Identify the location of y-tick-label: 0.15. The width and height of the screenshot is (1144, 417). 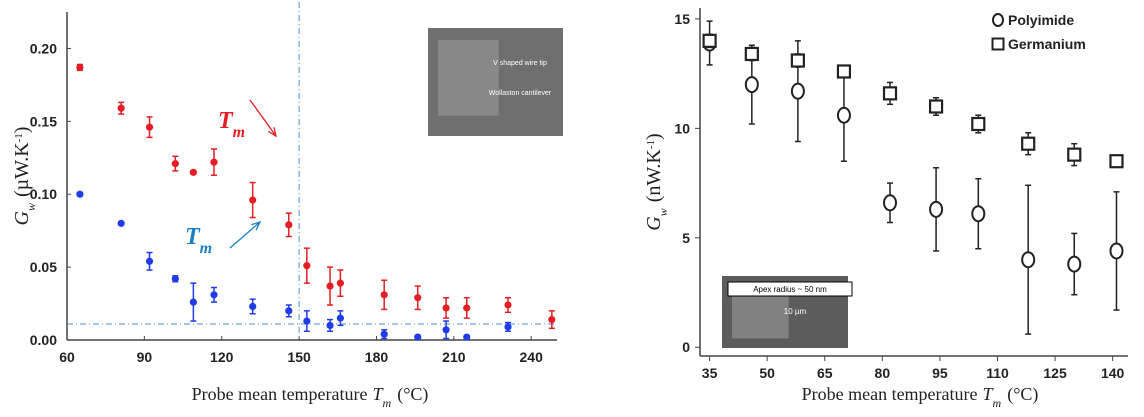
(43, 121).